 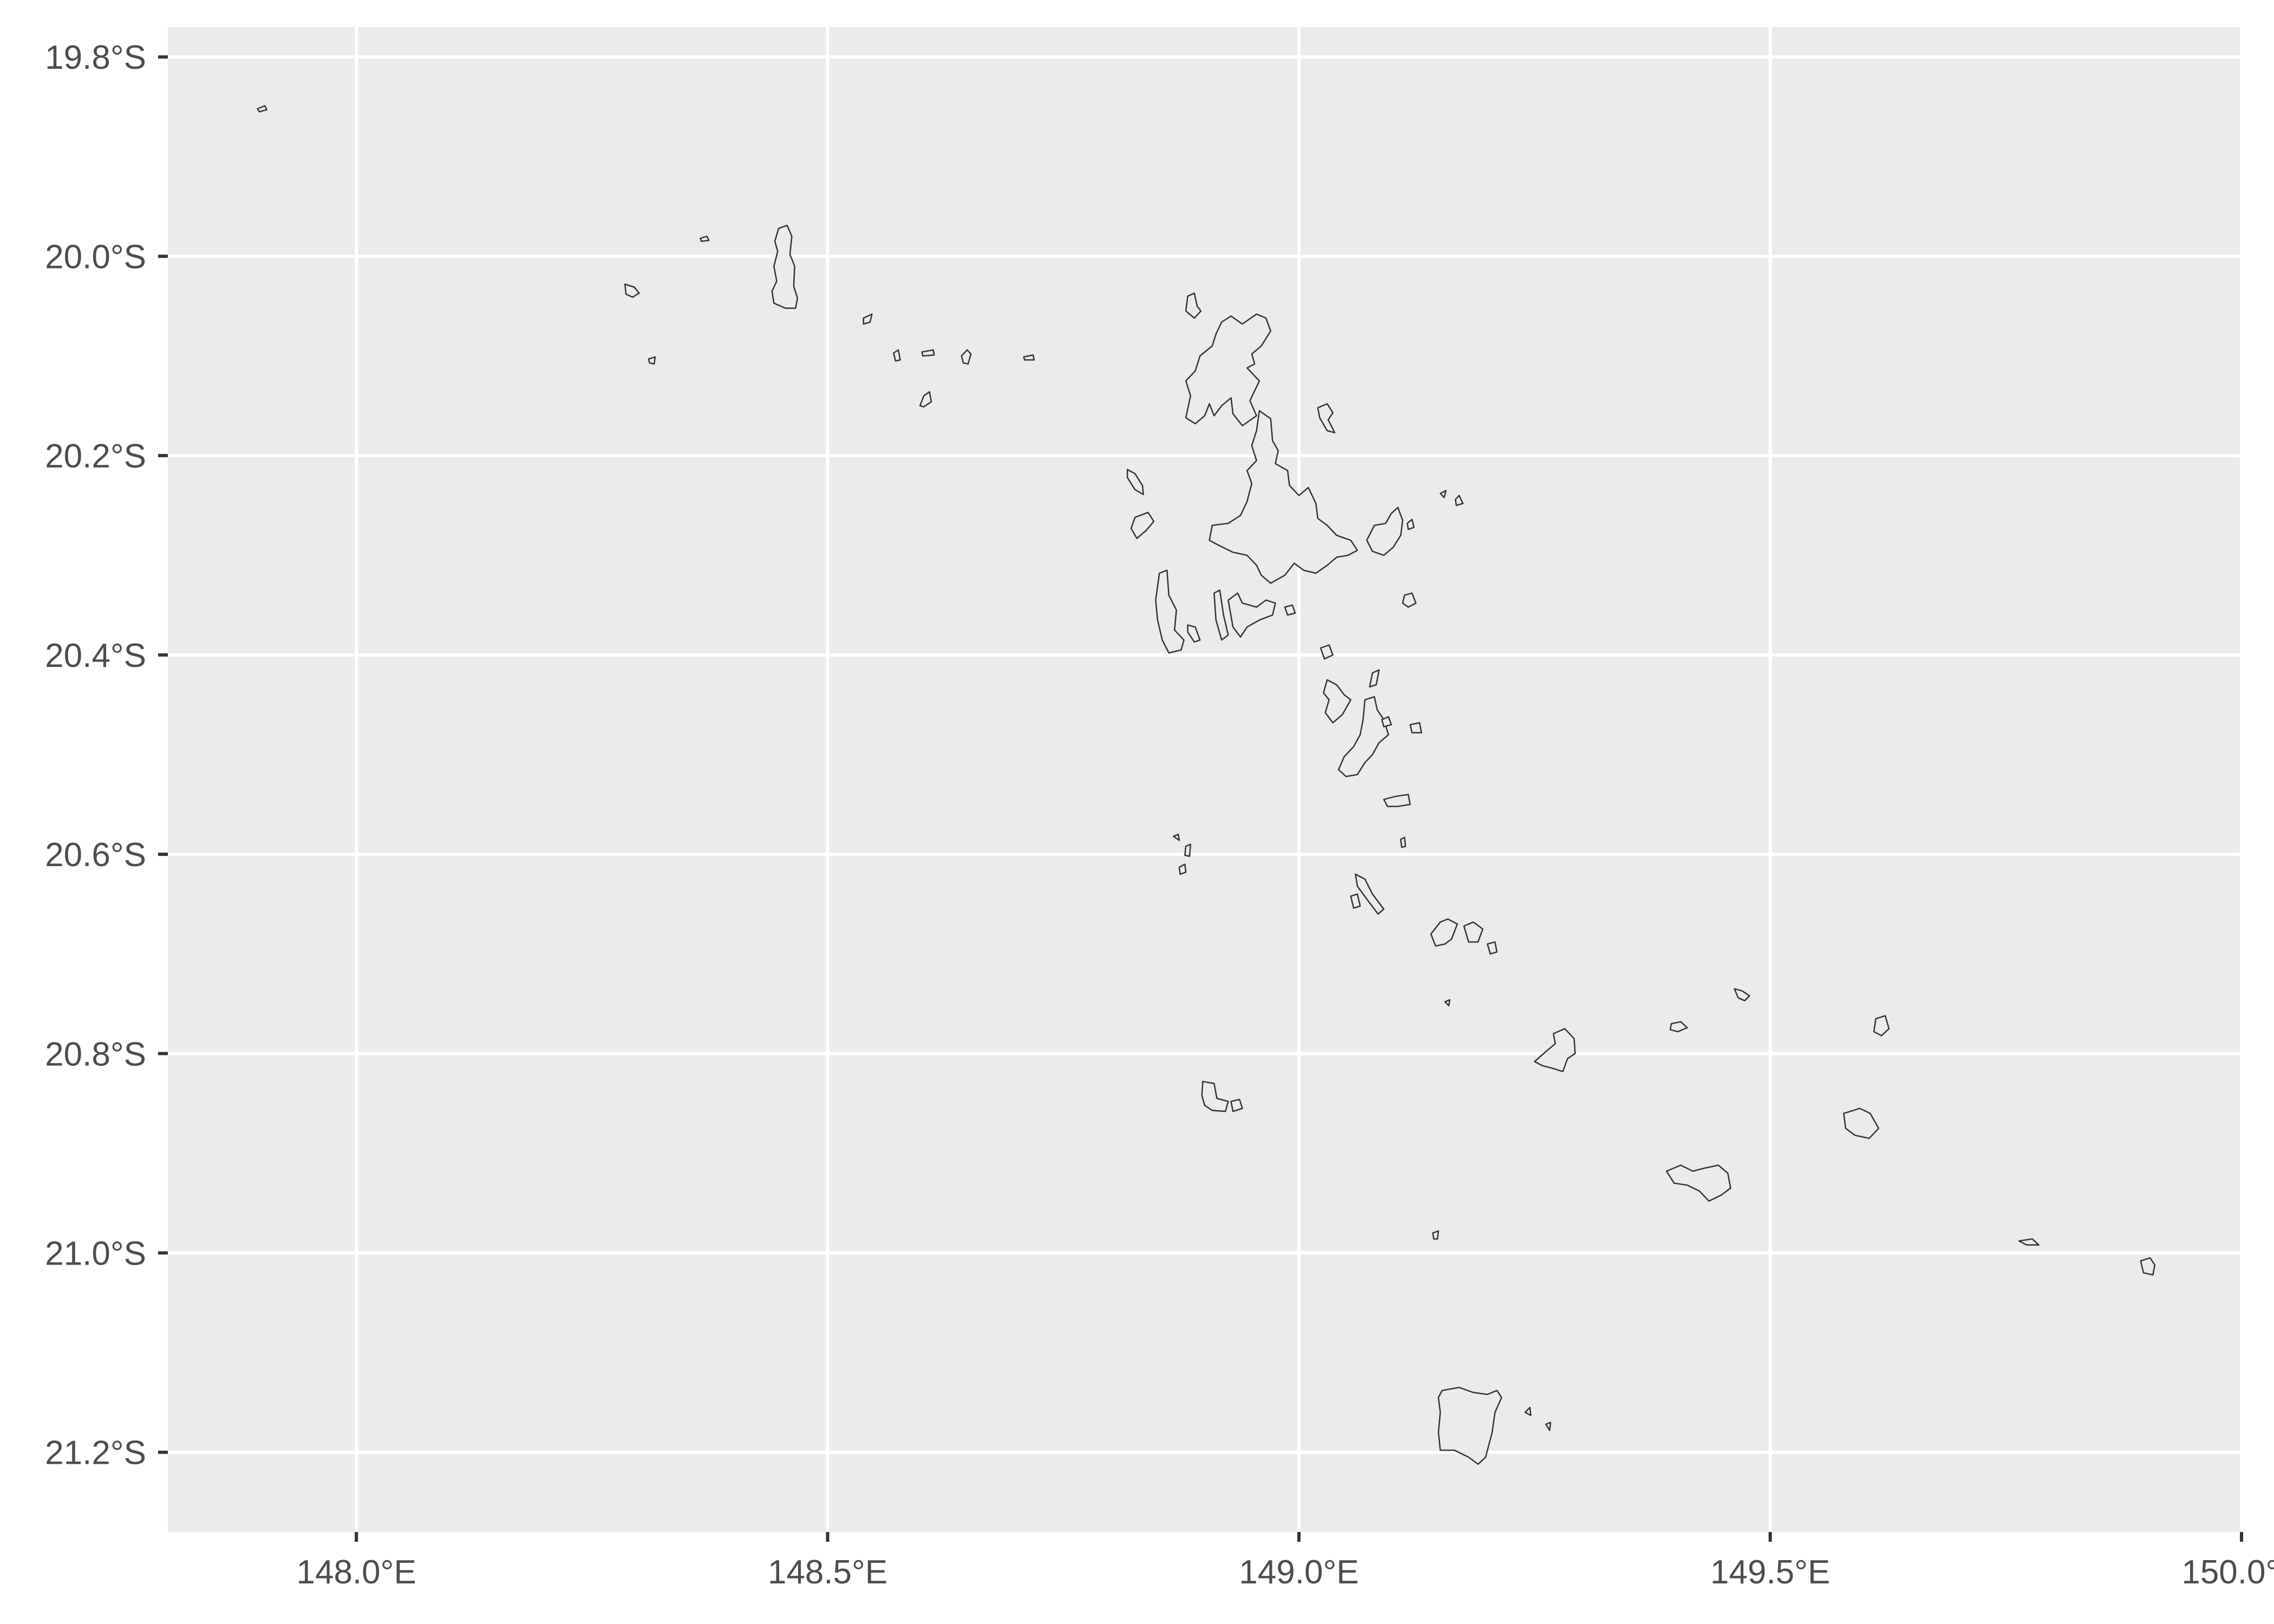 I want to click on island-east-b, so click(x=1862, y=1124).